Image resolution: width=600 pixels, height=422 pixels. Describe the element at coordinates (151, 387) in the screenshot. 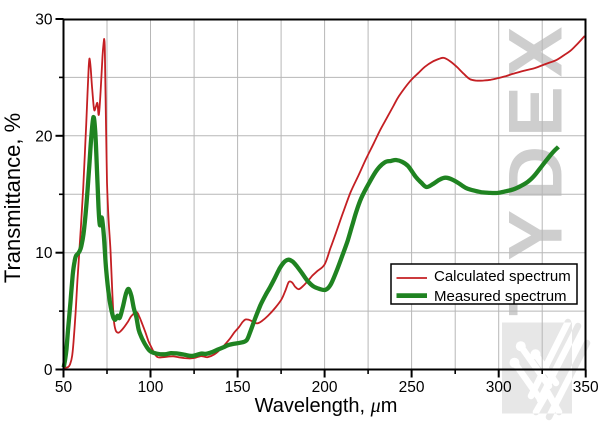

I see `svg-text: 100` at that location.